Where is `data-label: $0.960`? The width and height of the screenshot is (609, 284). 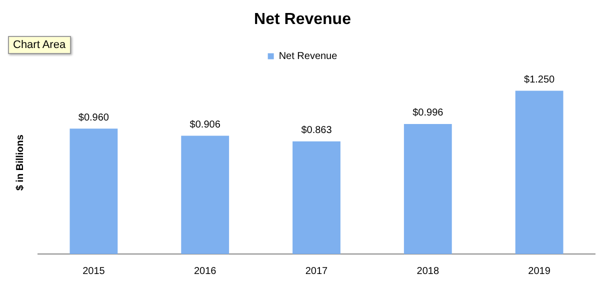
data-label: $0.960 is located at coordinates (94, 118).